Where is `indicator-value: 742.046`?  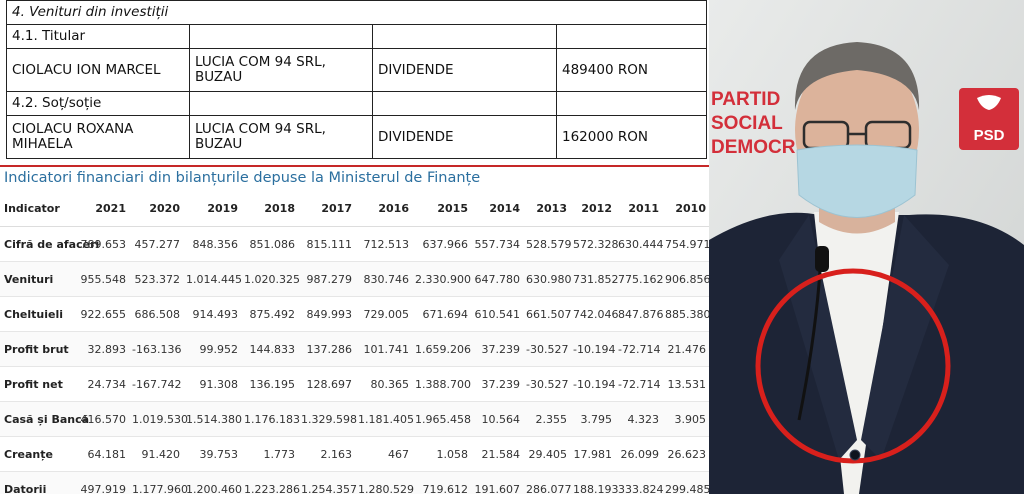 indicator-value: 742.046 is located at coordinates (594, 314).